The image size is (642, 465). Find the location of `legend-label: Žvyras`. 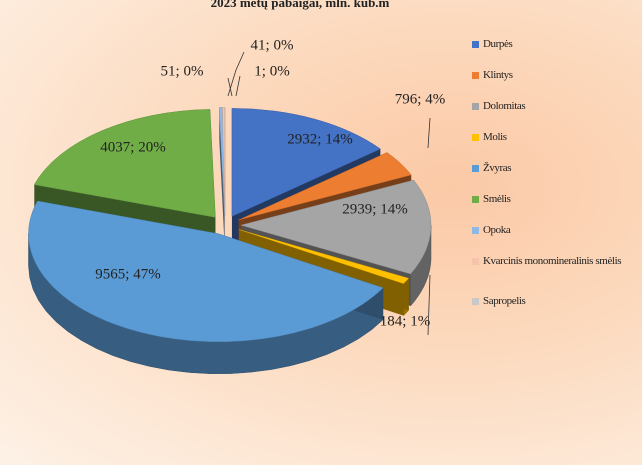

legend-label: Žvyras is located at coordinates (497, 168).